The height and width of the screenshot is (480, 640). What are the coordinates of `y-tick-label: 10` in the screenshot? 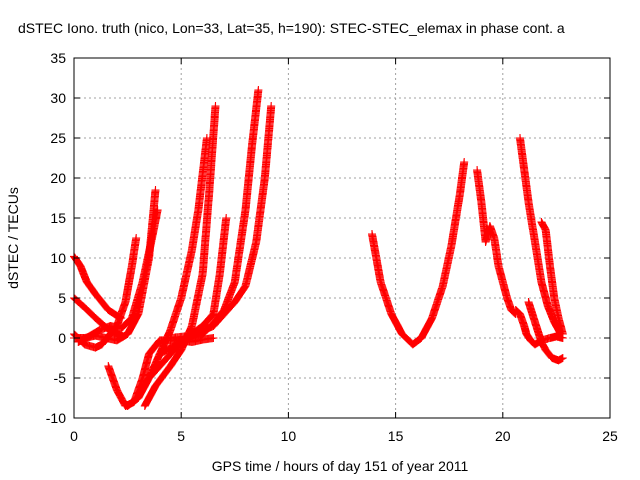 It's located at (58, 258).